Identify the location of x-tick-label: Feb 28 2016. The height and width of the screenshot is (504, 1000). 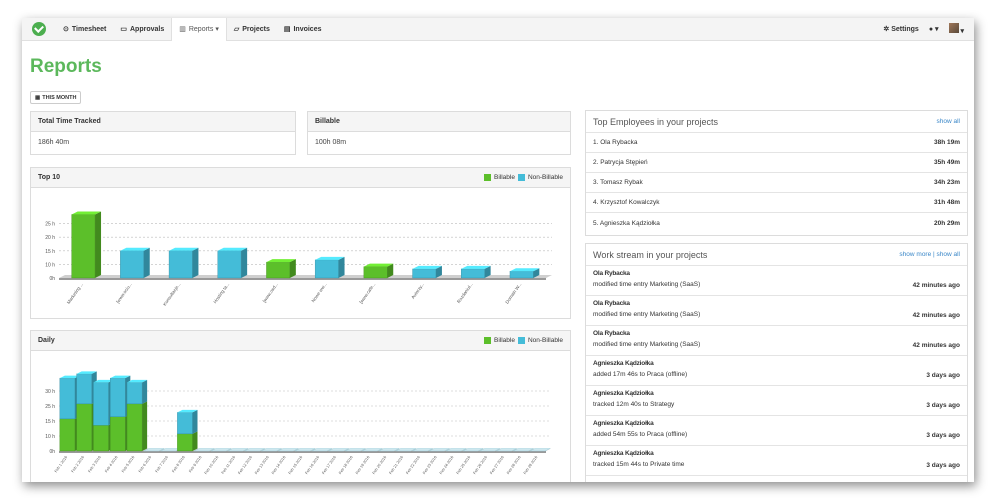
(514, 465).